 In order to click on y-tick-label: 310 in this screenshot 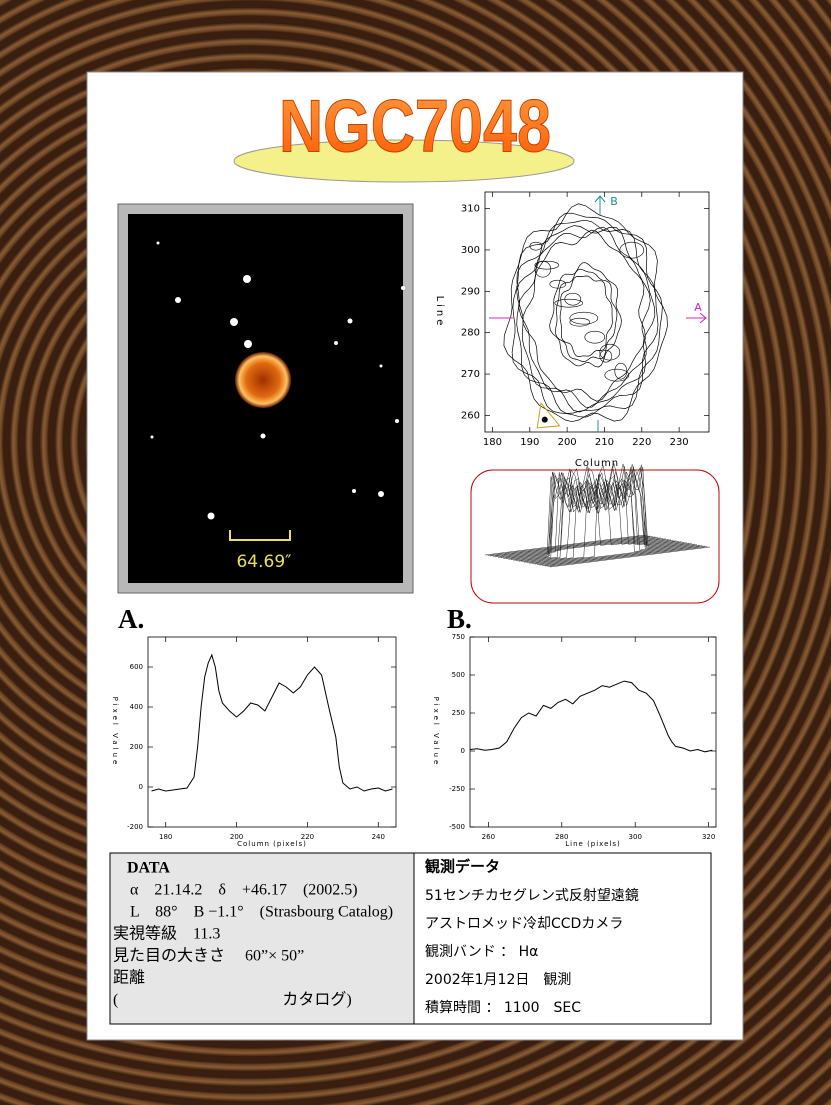, I will do `click(470, 209)`.